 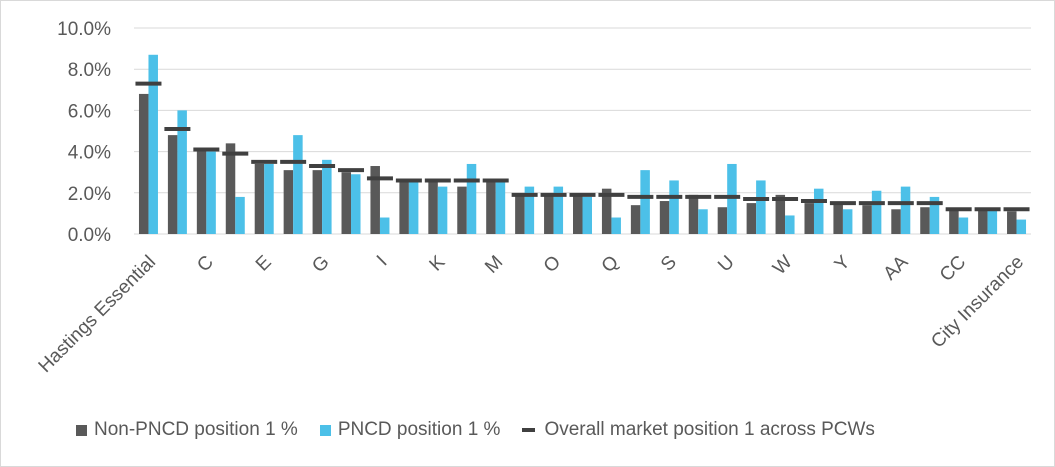 I want to click on legend-item-non-pncd: Non-PNCD position 1 %, so click(x=187, y=430).